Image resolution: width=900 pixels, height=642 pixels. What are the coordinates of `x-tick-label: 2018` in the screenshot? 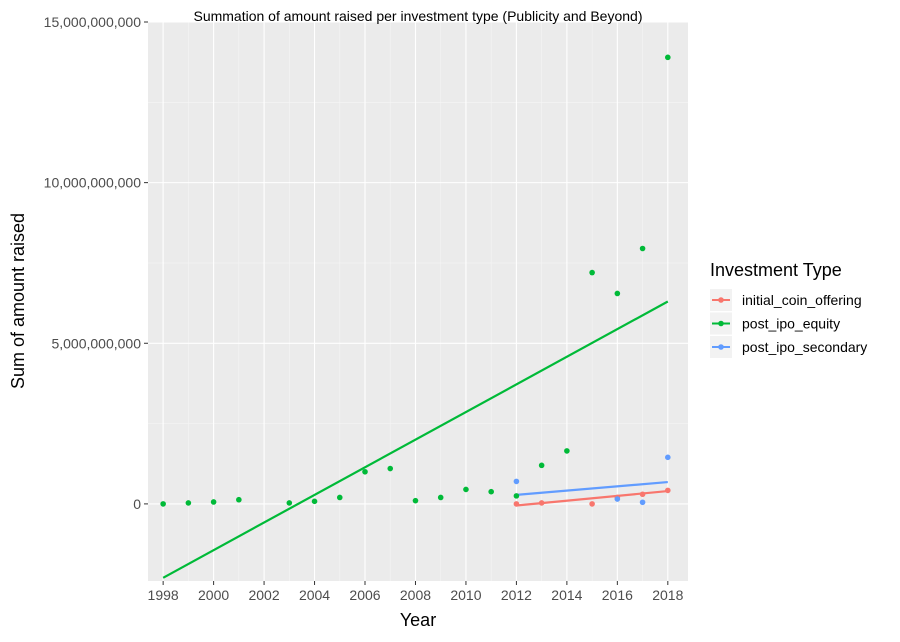 It's located at (667, 595).